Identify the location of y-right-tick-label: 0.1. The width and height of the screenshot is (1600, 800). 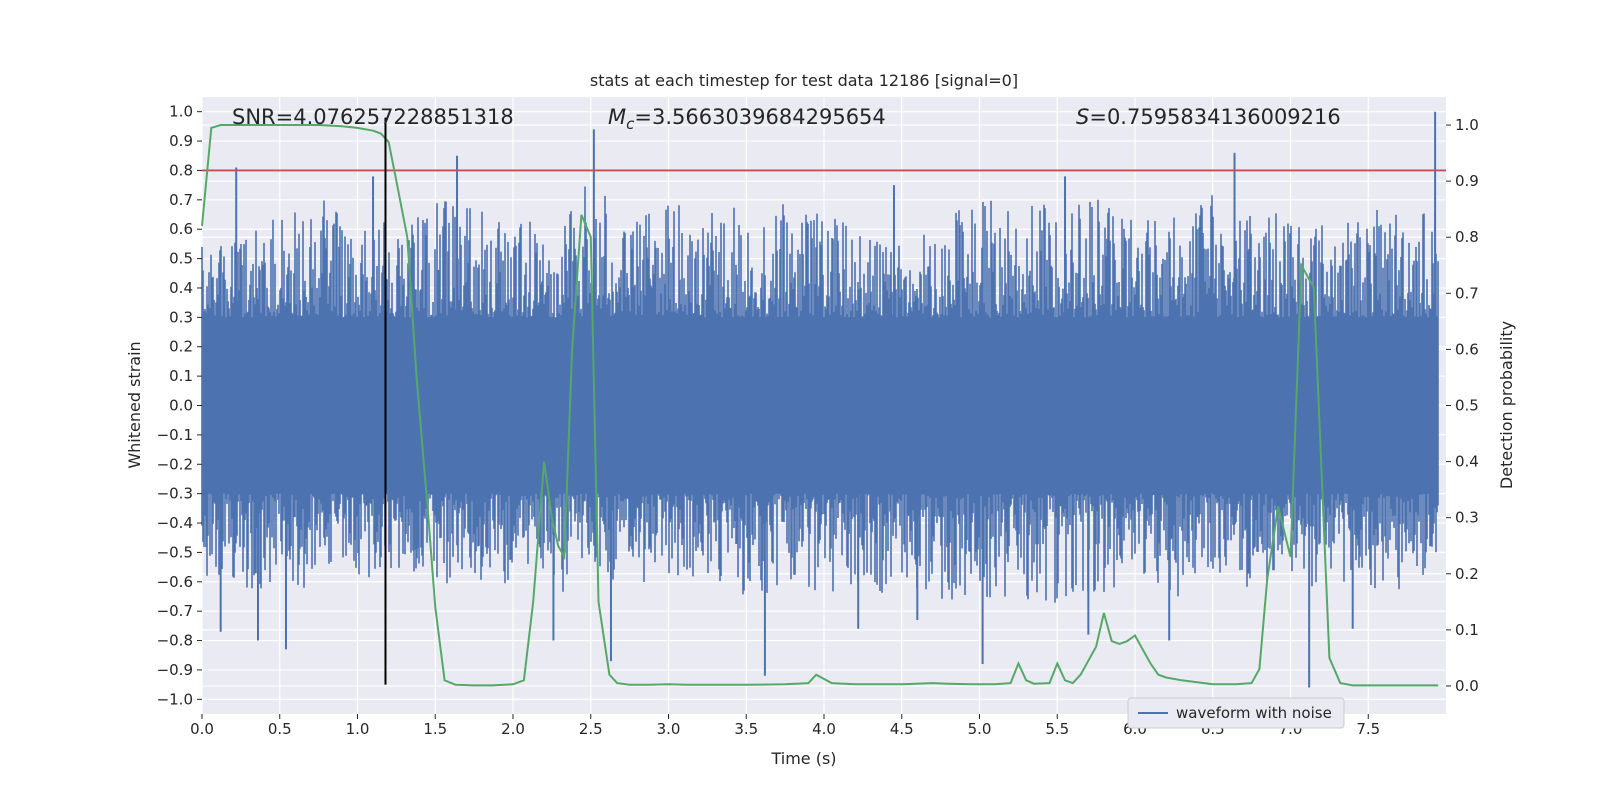
(1467, 630).